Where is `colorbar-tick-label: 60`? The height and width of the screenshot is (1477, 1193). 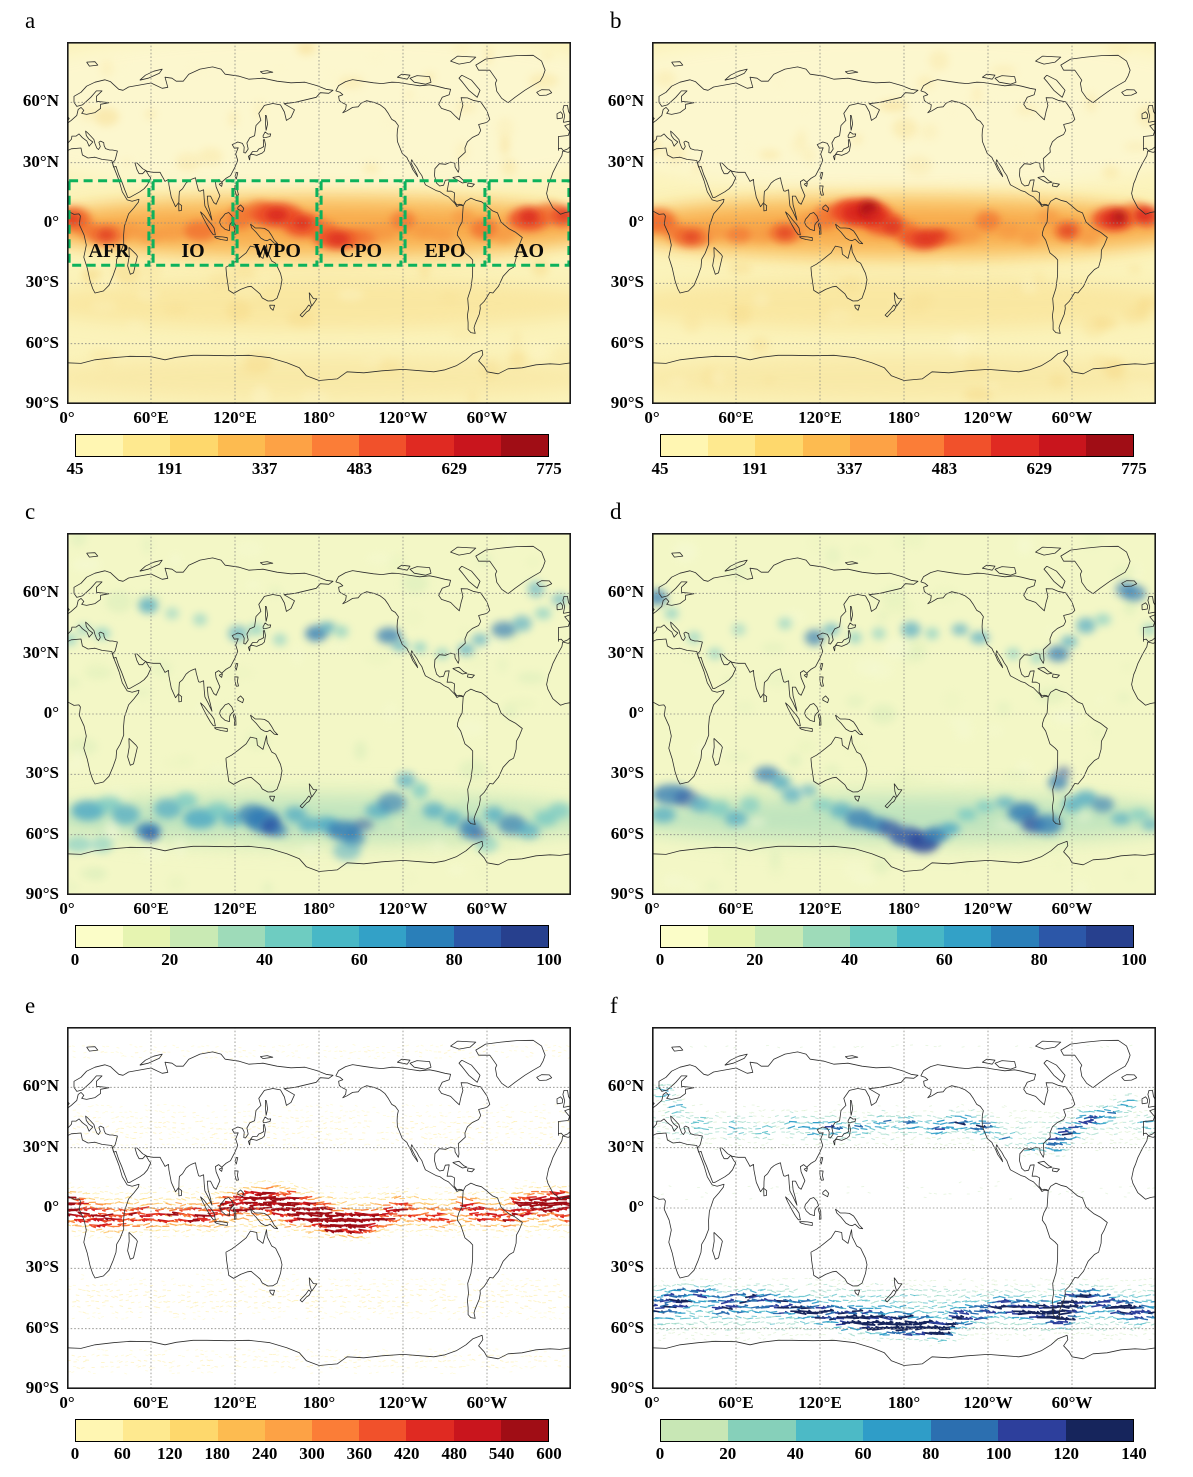 colorbar-tick-label: 60 is located at coordinates (863, 1453).